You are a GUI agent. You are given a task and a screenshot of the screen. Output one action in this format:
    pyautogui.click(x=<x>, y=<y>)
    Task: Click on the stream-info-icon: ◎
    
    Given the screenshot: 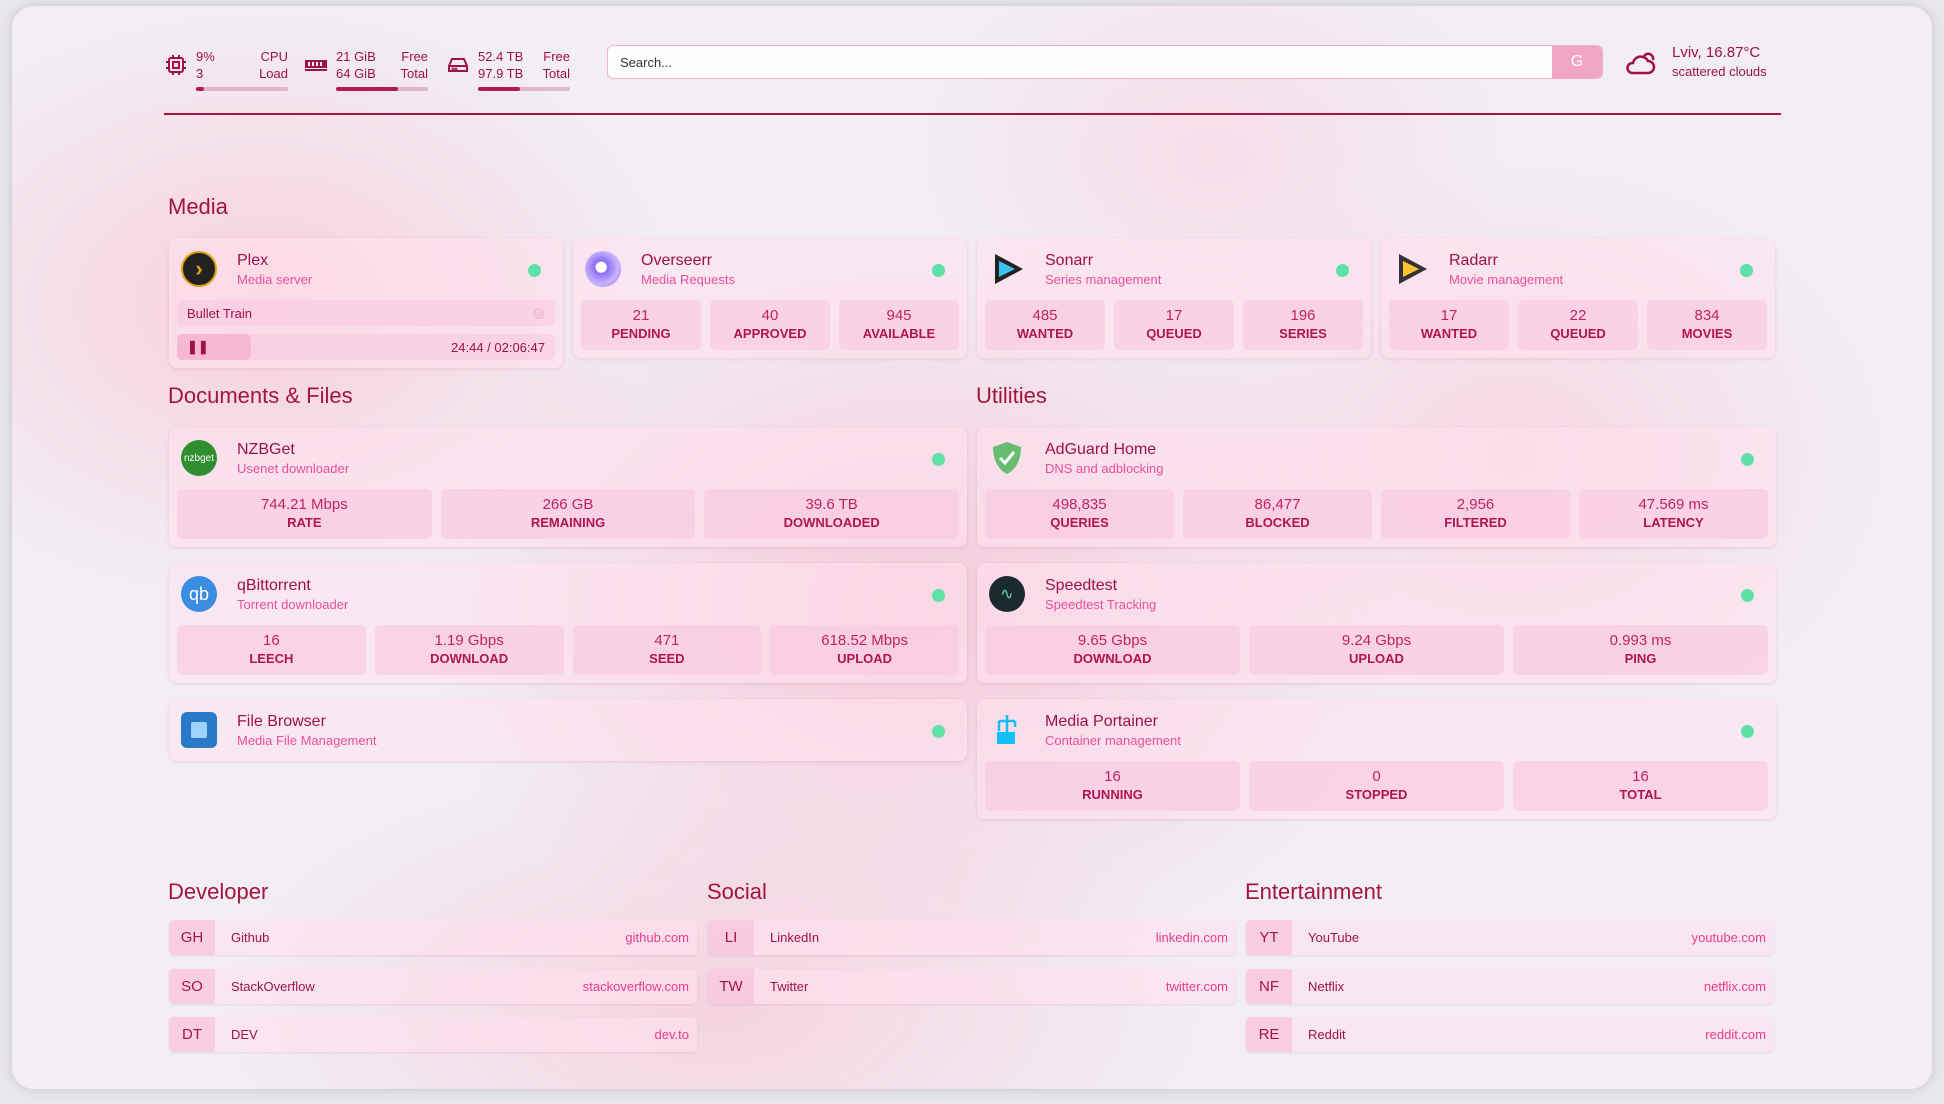 What is the action you would take?
    pyautogui.click(x=539, y=312)
    